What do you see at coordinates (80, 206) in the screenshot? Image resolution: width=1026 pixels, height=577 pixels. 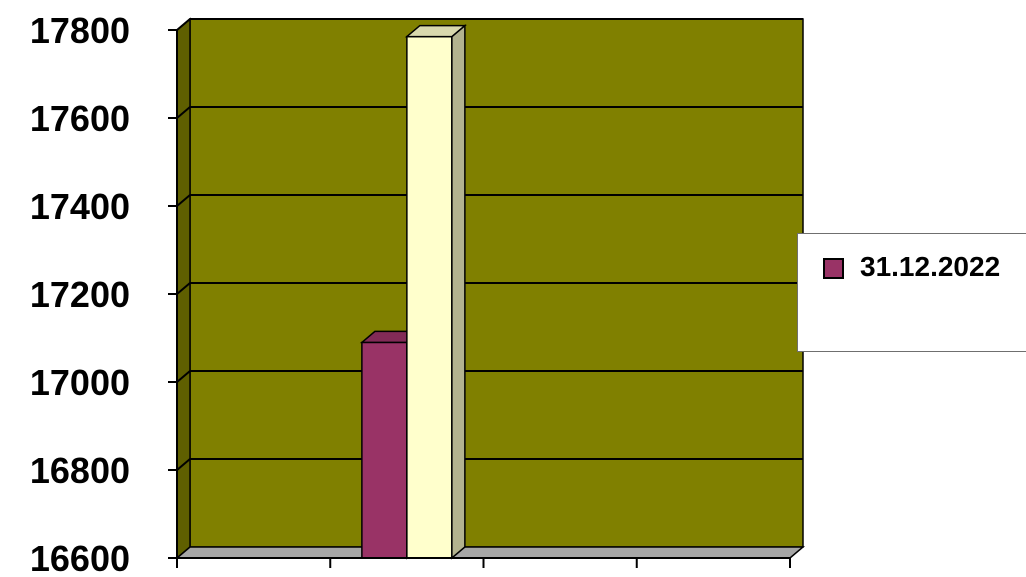 I see `y-tick-label: 17400` at bounding box center [80, 206].